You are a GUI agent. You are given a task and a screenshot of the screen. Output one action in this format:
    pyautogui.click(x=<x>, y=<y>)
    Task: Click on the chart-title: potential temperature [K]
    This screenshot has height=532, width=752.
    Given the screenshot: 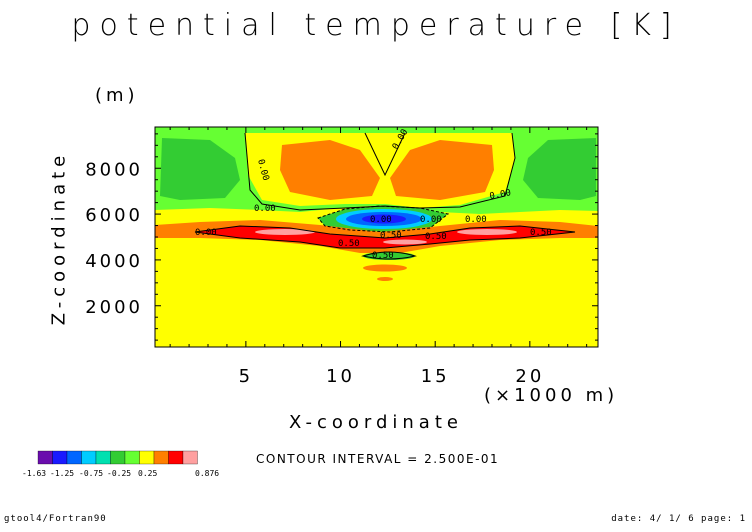 What is the action you would take?
    pyautogui.click(x=376, y=25)
    